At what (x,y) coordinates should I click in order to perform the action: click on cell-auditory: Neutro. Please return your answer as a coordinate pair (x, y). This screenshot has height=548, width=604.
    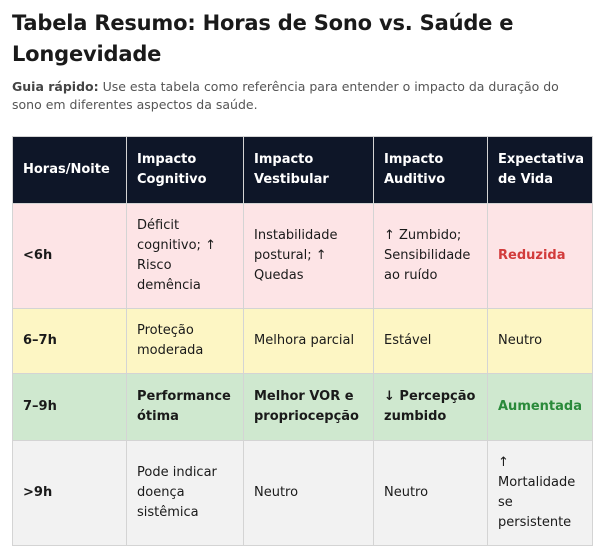
    Looking at the image, I should click on (430, 493).